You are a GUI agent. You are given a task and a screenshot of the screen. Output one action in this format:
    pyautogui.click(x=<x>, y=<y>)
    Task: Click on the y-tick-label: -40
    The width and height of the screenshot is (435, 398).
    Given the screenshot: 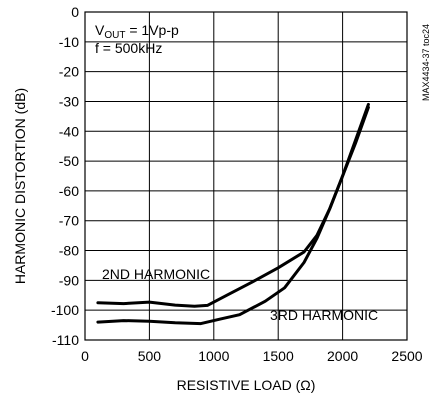 What is the action you would take?
    pyautogui.click(x=69, y=131)
    